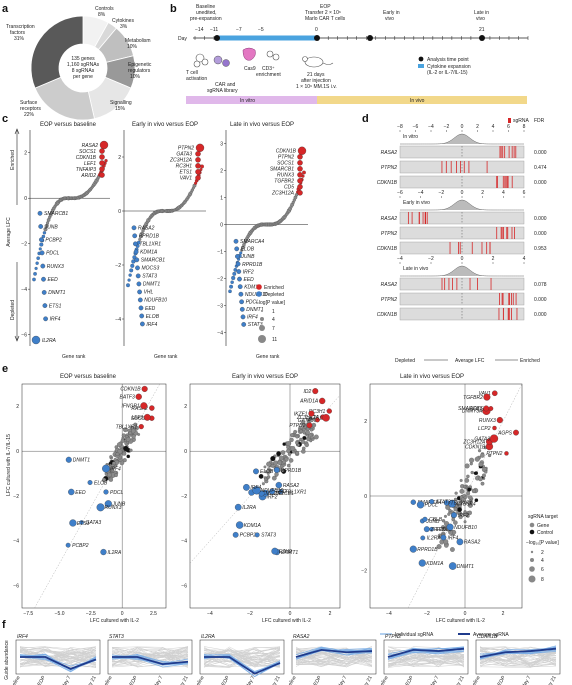  I want to click on gene-label: TBL1XR1, so click(127, 427).